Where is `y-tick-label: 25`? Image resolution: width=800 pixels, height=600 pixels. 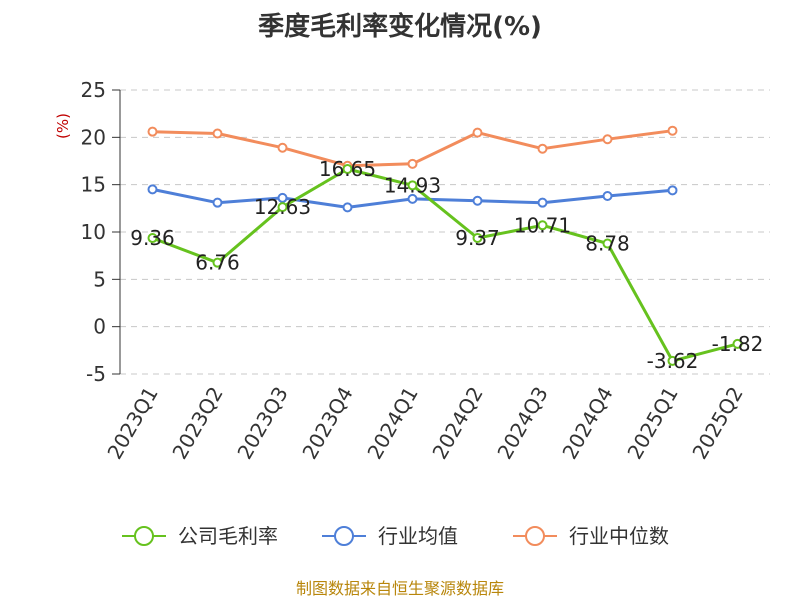 y-tick-label: 25 is located at coordinates (93, 90).